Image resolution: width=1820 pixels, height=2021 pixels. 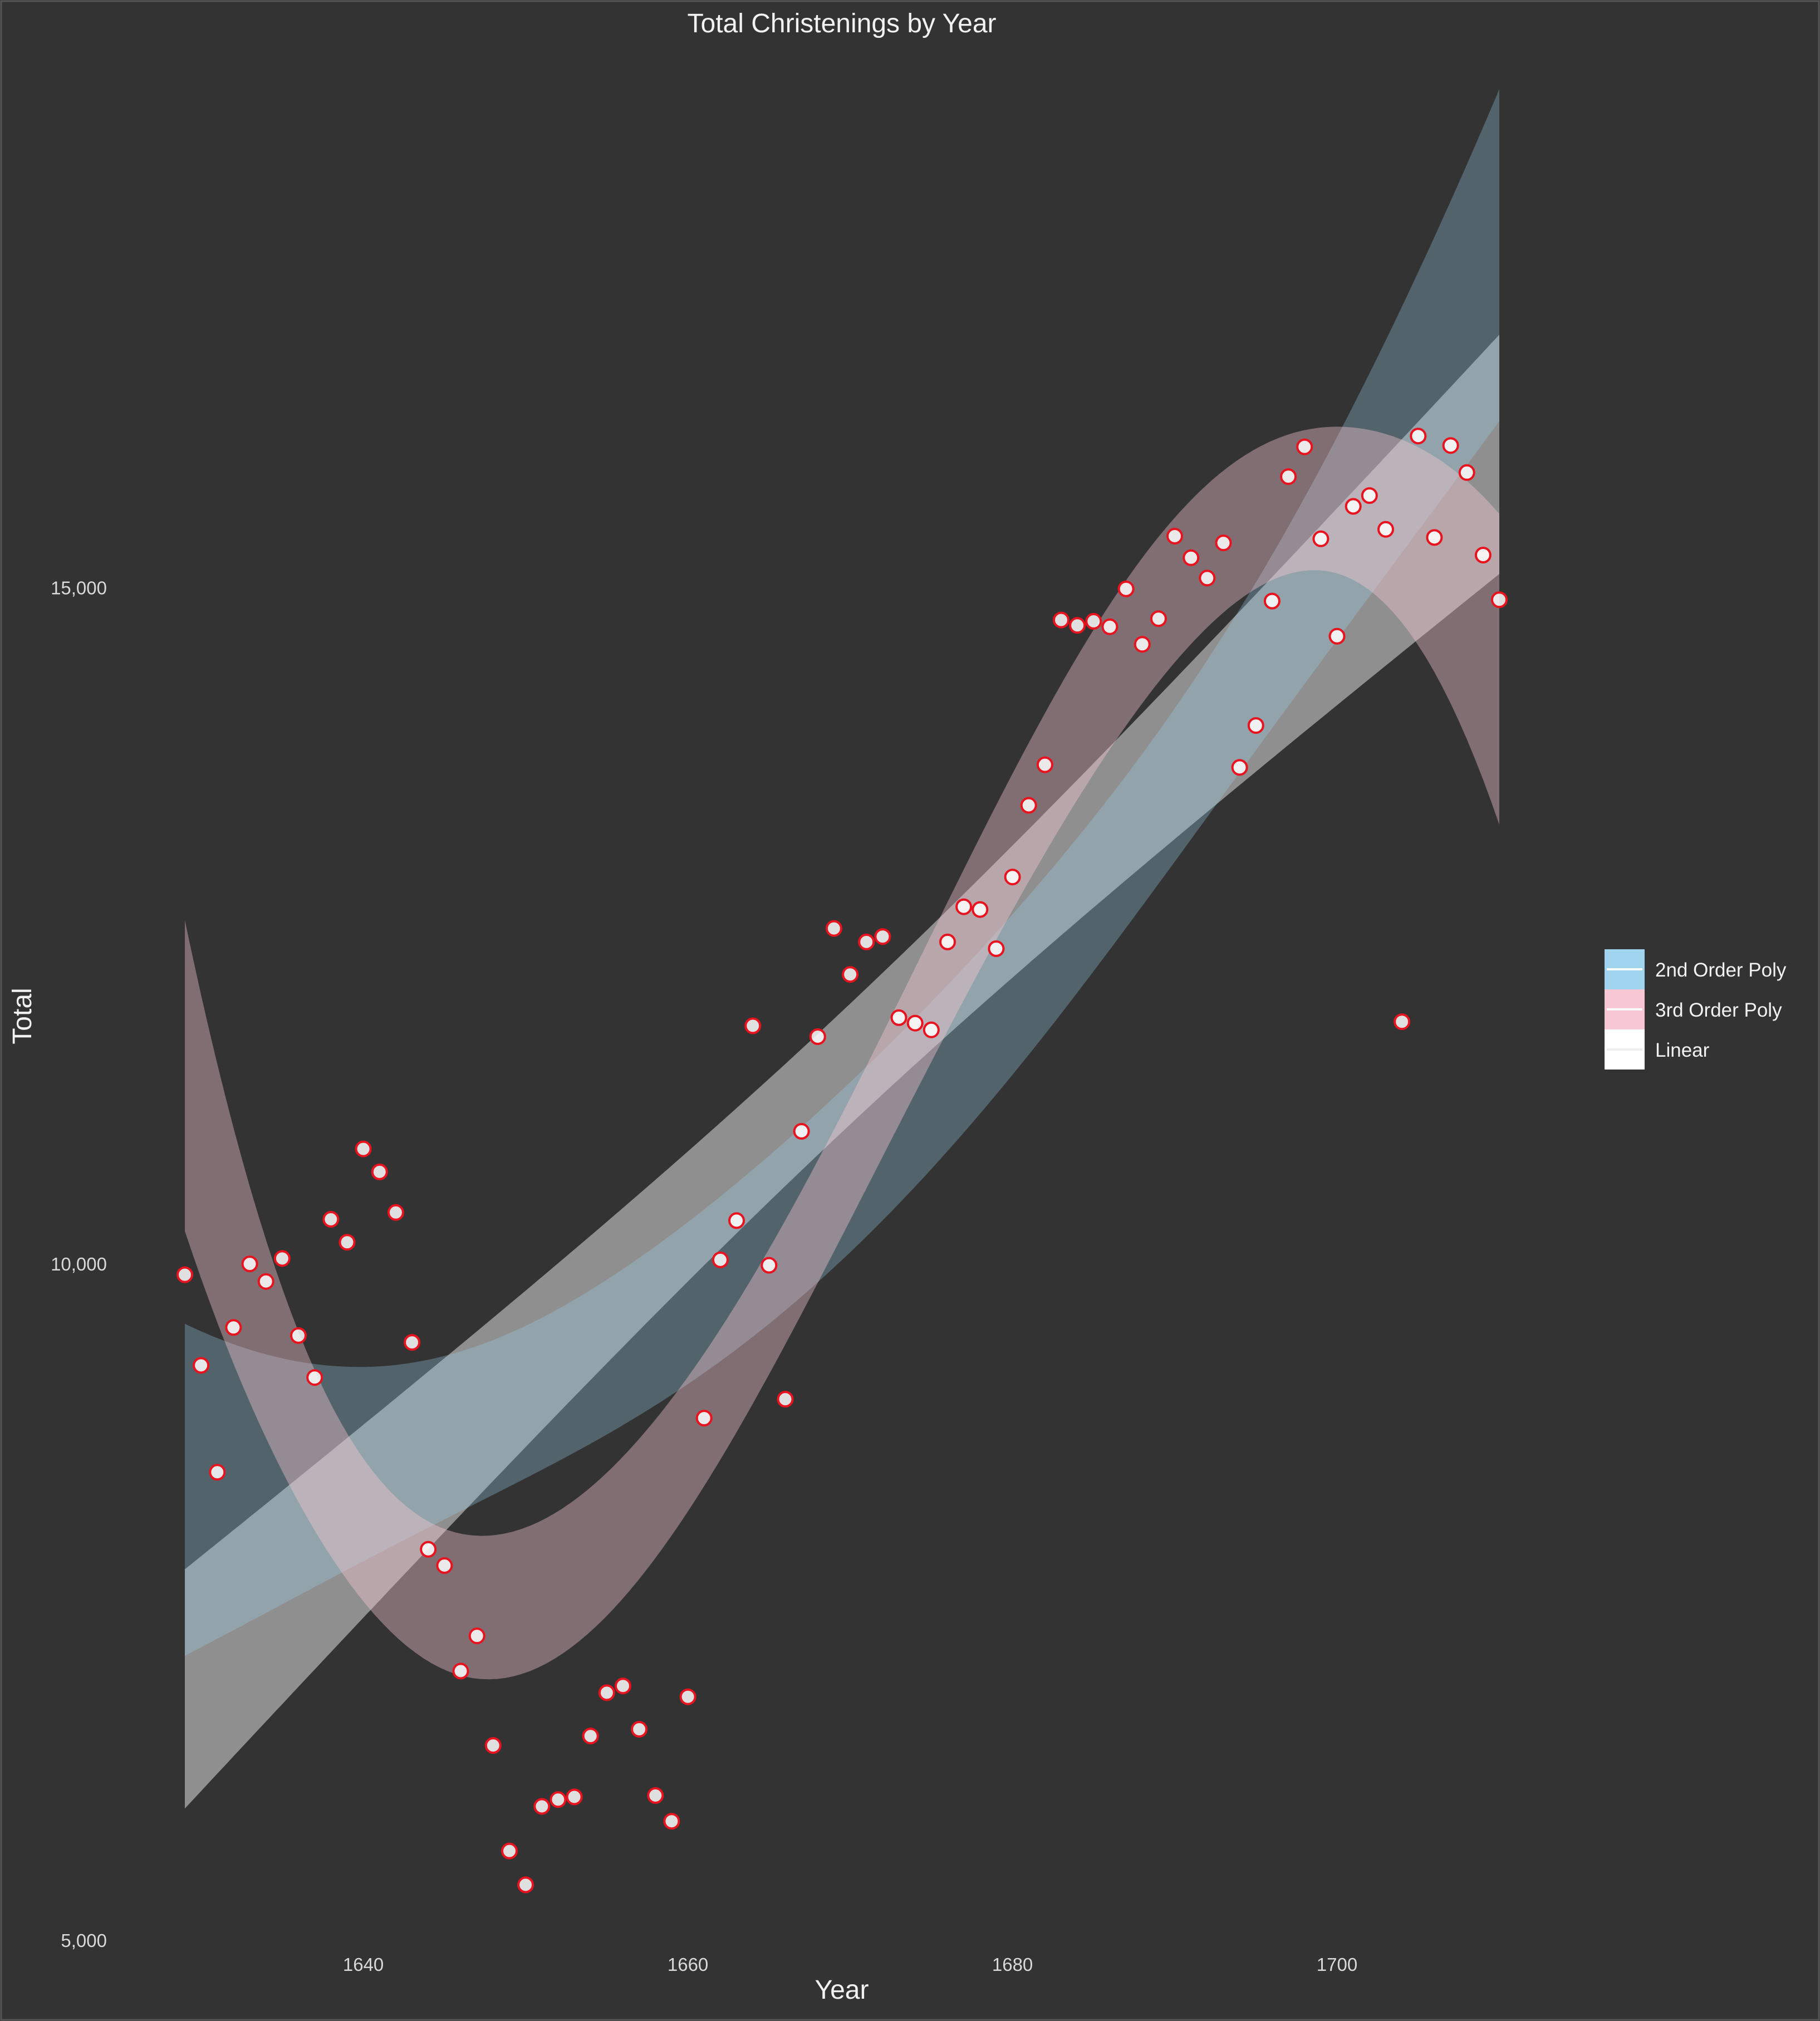 What do you see at coordinates (1718, 1010) in the screenshot?
I see `legend-label-3rd-order-poly: 3rd Order Poly` at bounding box center [1718, 1010].